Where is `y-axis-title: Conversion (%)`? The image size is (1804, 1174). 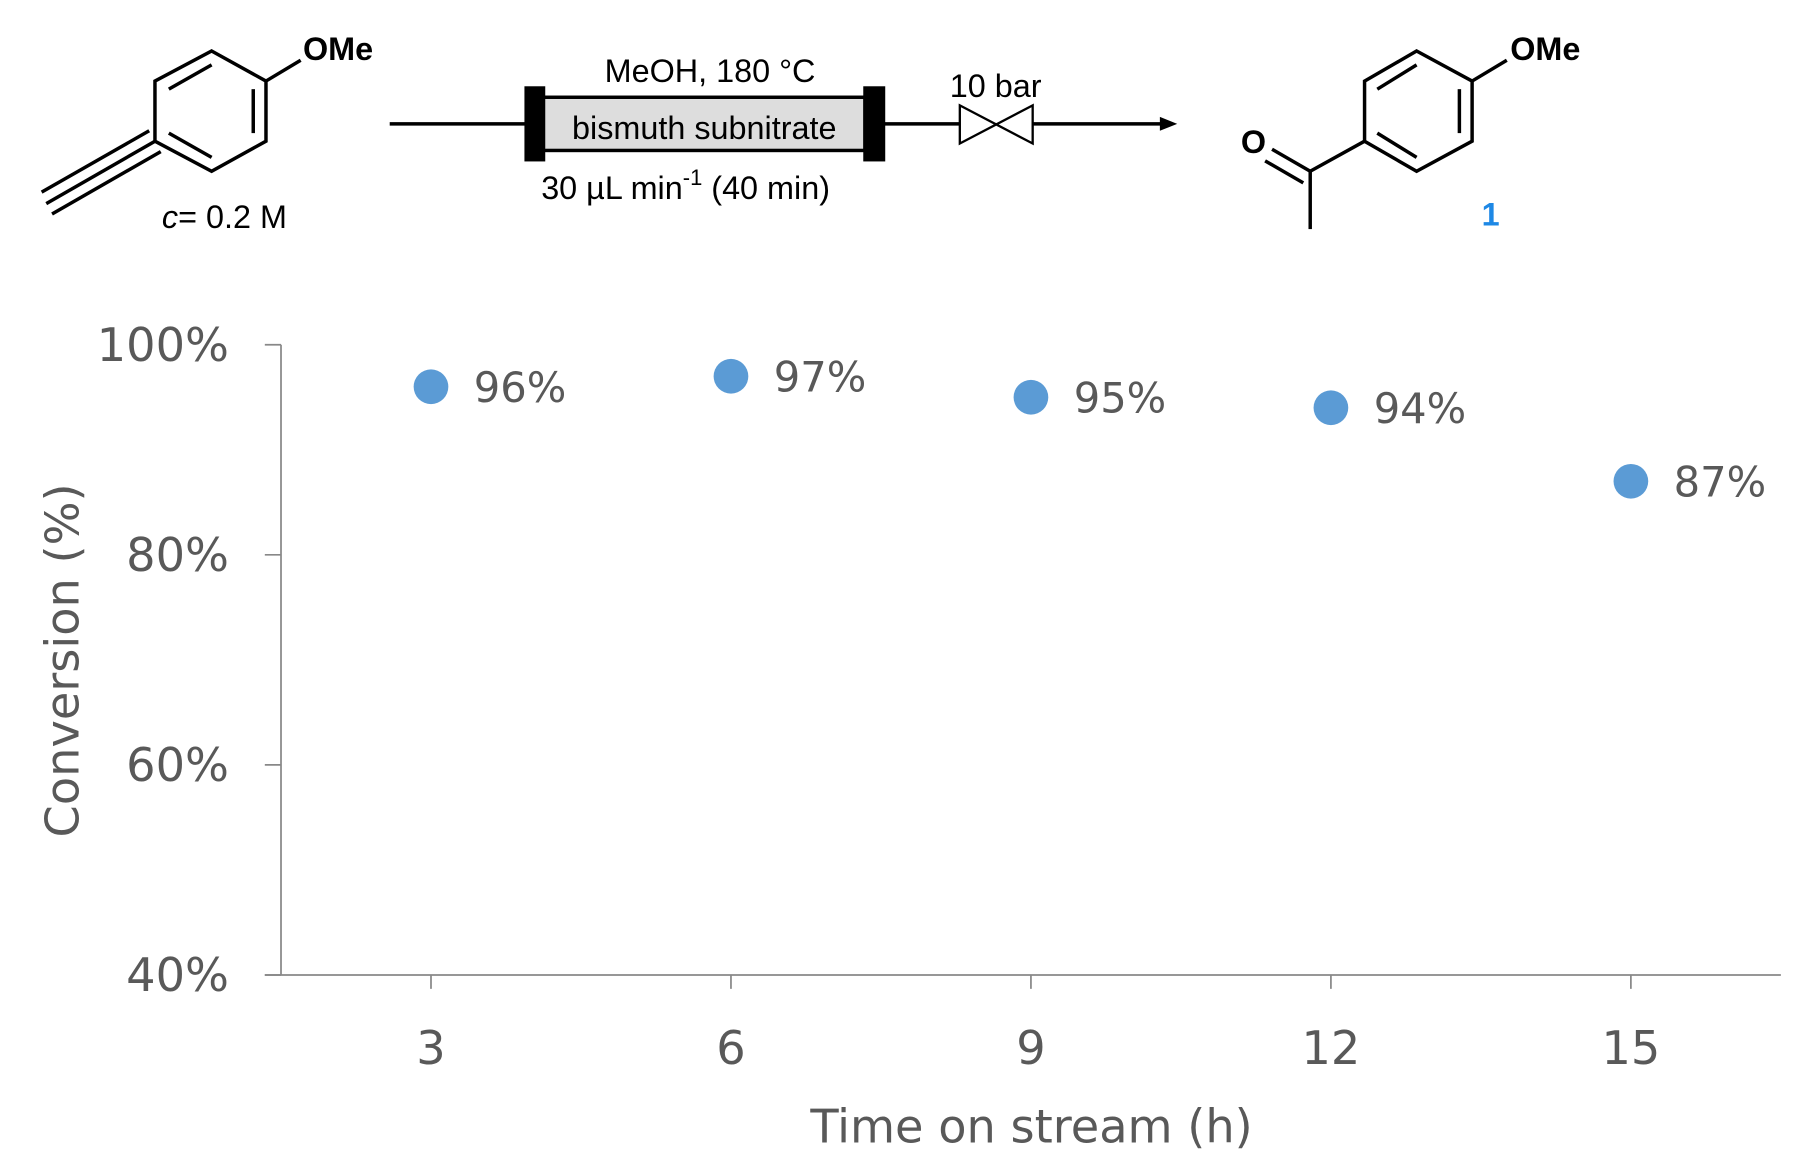 y-axis-title: Conversion (%) is located at coordinates (63, 660).